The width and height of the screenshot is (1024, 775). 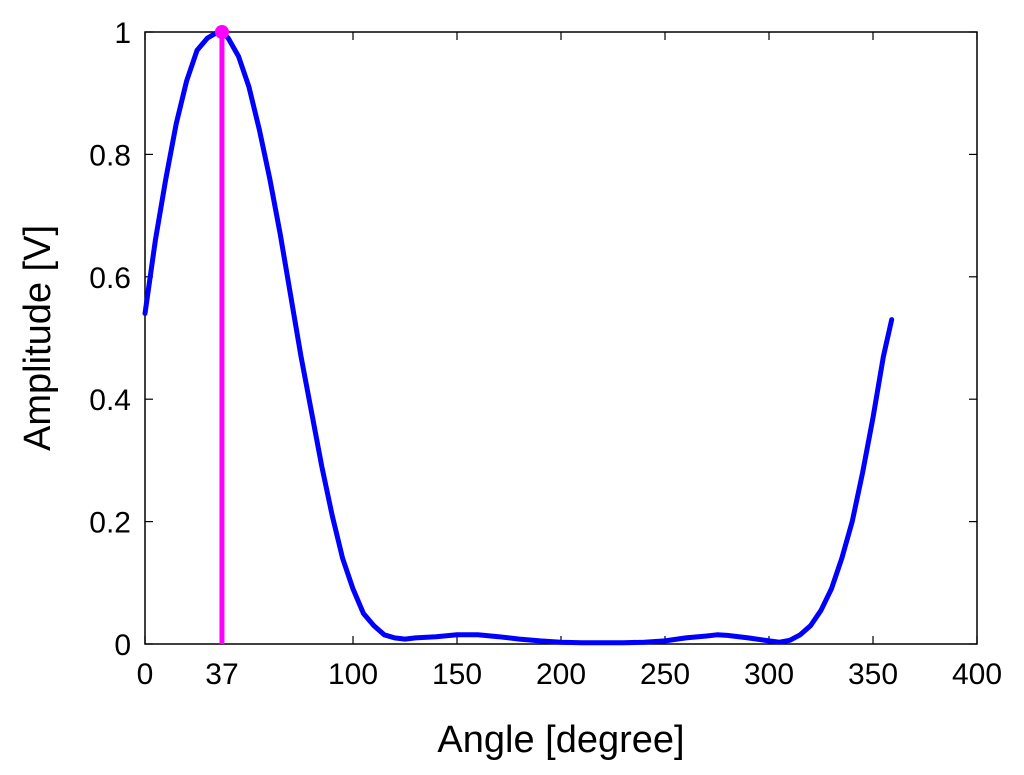 I want to click on x-tick-label: 200, so click(x=561, y=674).